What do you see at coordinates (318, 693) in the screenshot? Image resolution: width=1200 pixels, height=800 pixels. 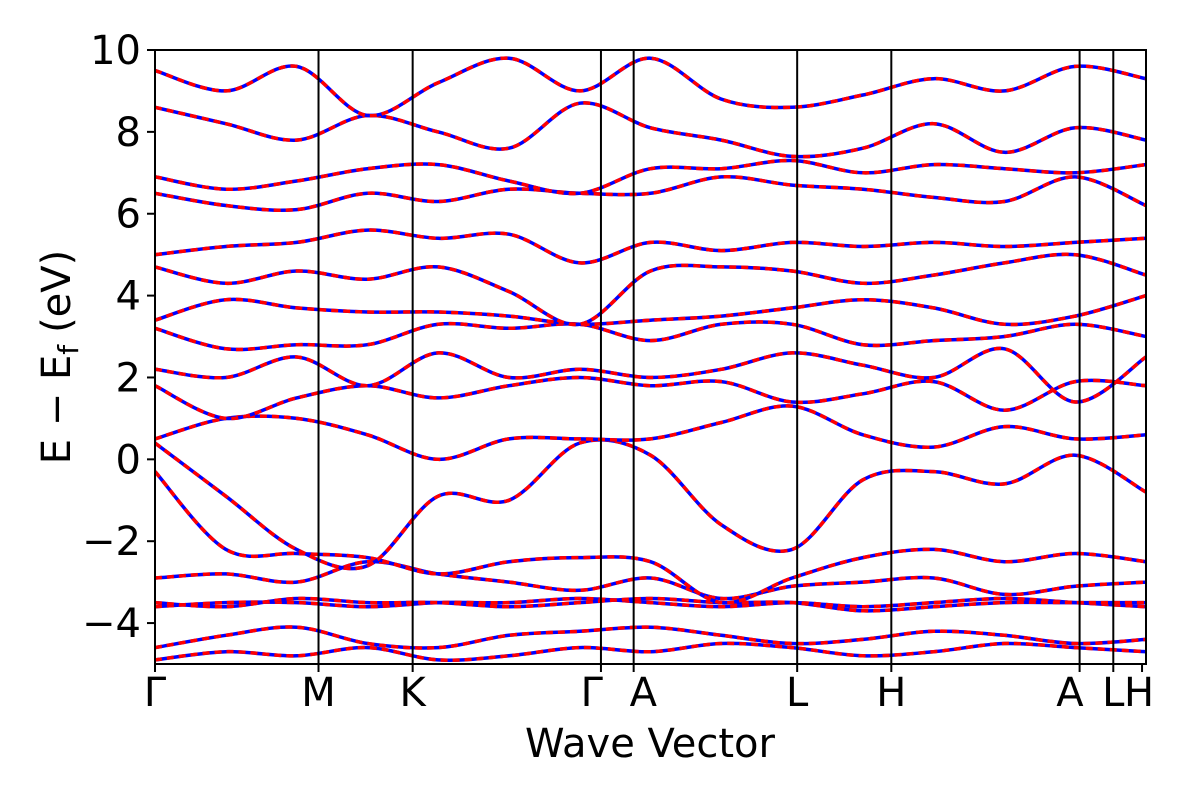 I see `x-tick-label: M` at bounding box center [318, 693].